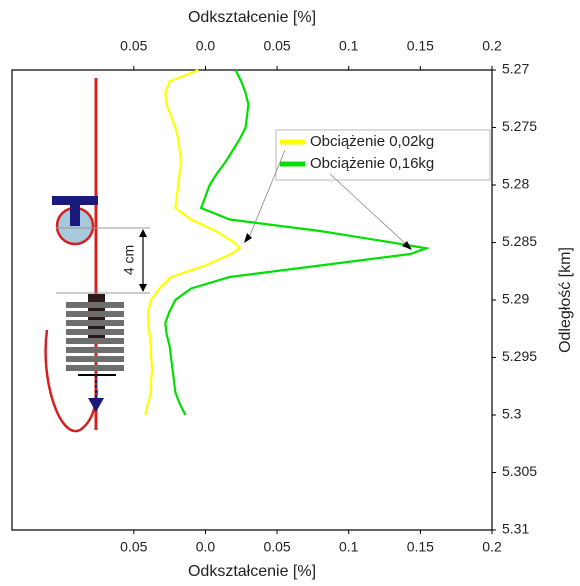 Image resolution: width=580 pixels, height=586 pixels. I want to click on legend-label: Obciążenie 0,02kg, so click(372, 141).